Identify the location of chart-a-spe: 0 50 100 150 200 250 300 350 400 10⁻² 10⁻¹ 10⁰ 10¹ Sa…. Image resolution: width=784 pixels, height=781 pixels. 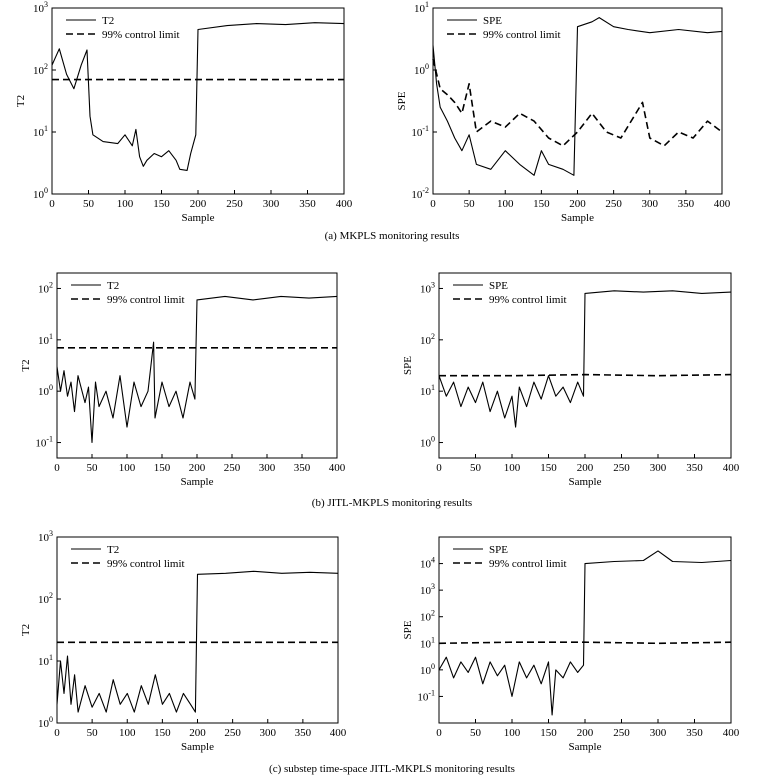
(563, 112).